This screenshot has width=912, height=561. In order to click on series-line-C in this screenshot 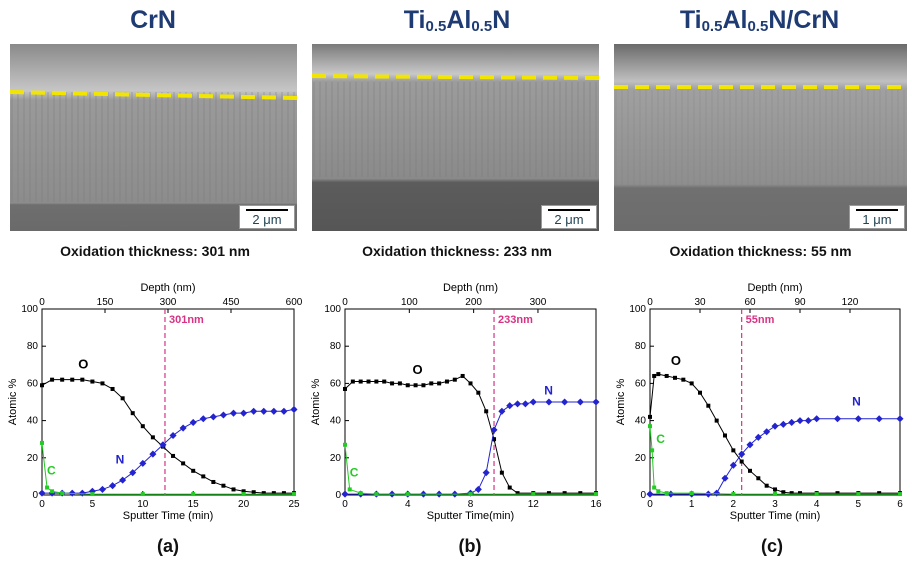, I will do `click(167, 468)`.